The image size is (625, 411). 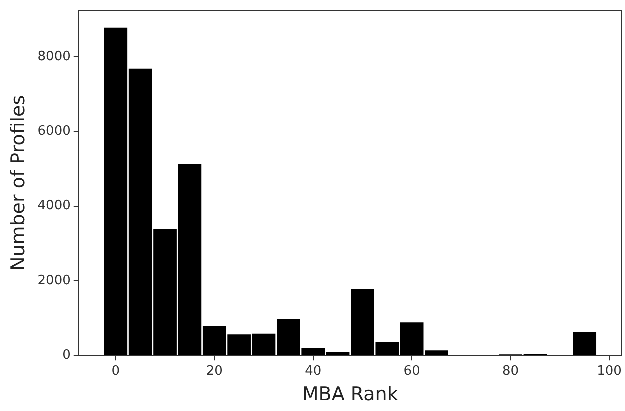 What do you see at coordinates (116, 371) in the screenshot?
I see `x-tick-label: 0` at bounding box center [116, 371].